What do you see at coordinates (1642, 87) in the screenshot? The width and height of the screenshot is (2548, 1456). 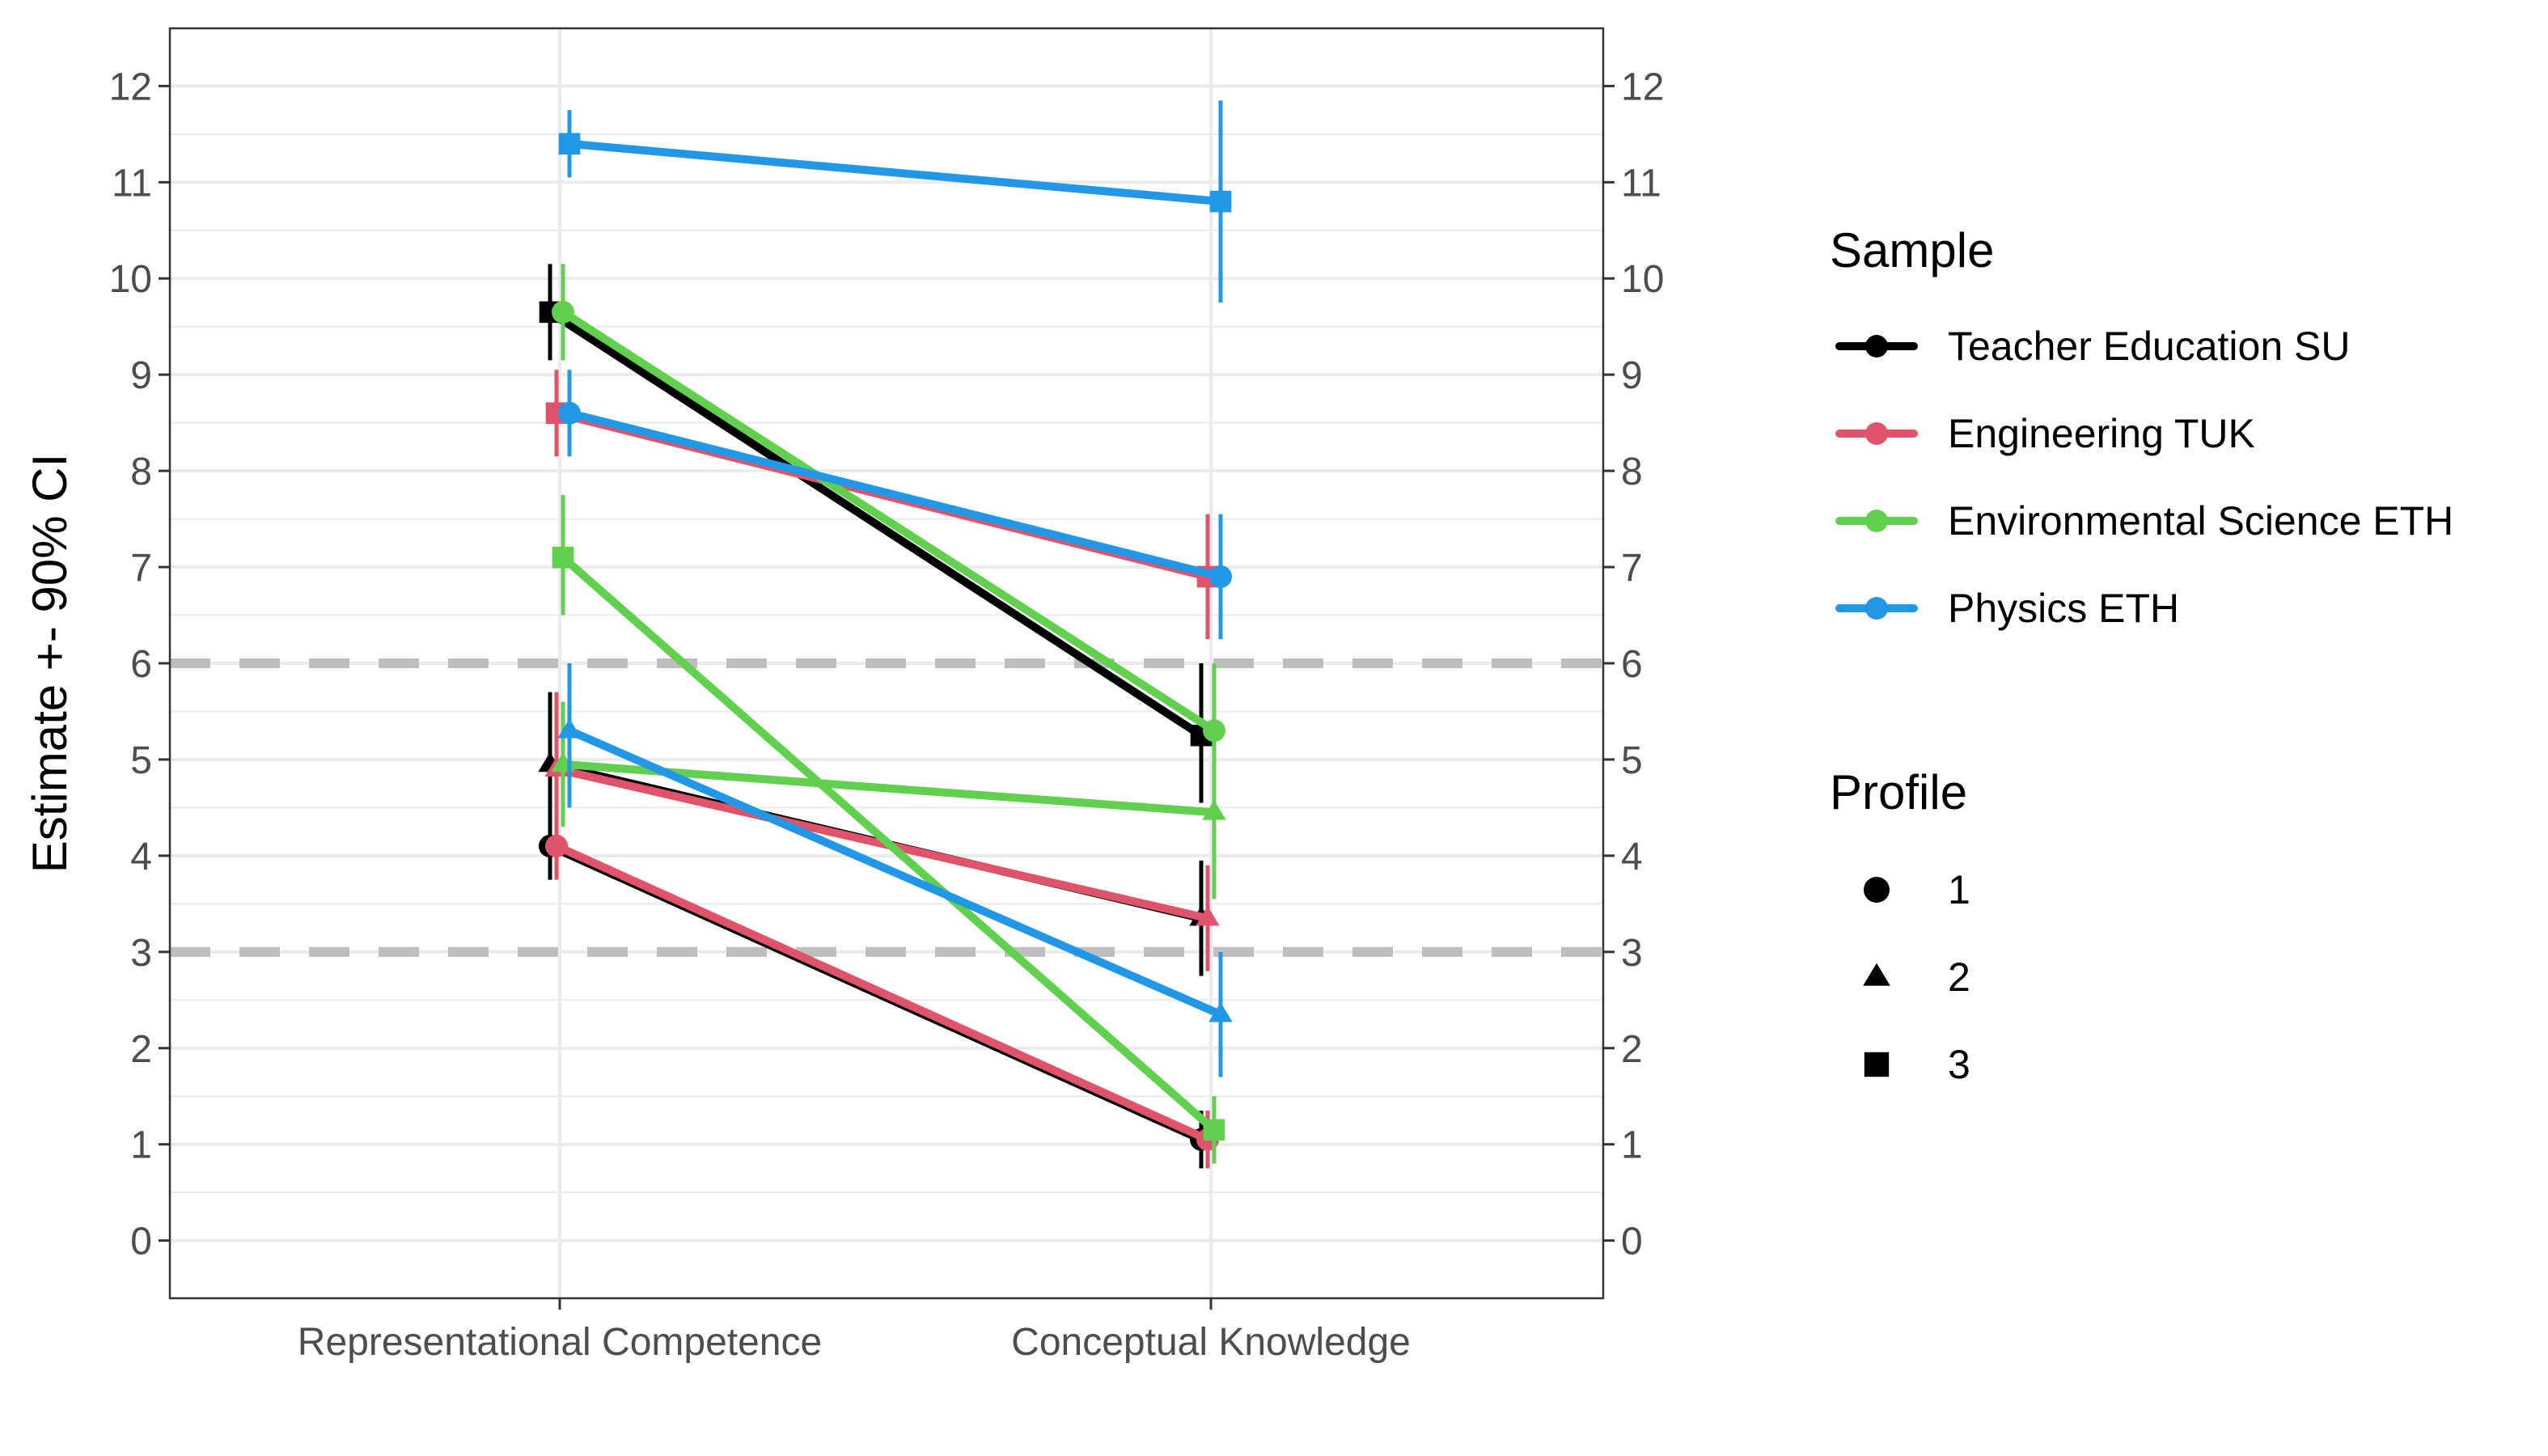 I see `y-tick-label-right: 12` at bounding box center [1642, 87].